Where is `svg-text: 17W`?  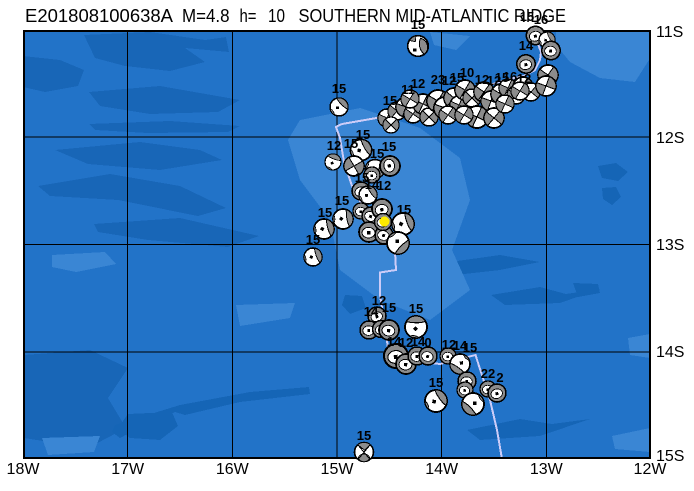
svg-text: 17W is located at coordinates (128, 469).